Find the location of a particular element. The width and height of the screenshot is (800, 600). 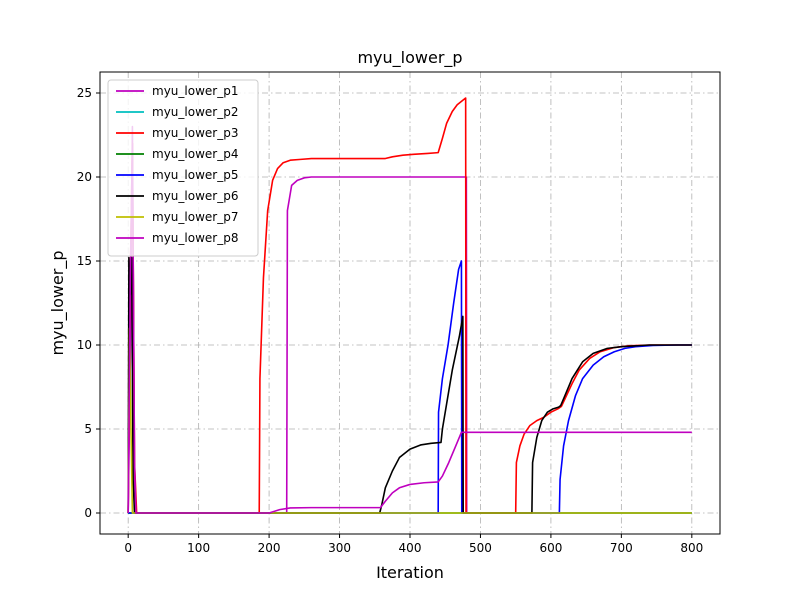

legend-label: myu_lower_p7 is located at coordinates (195, 217).